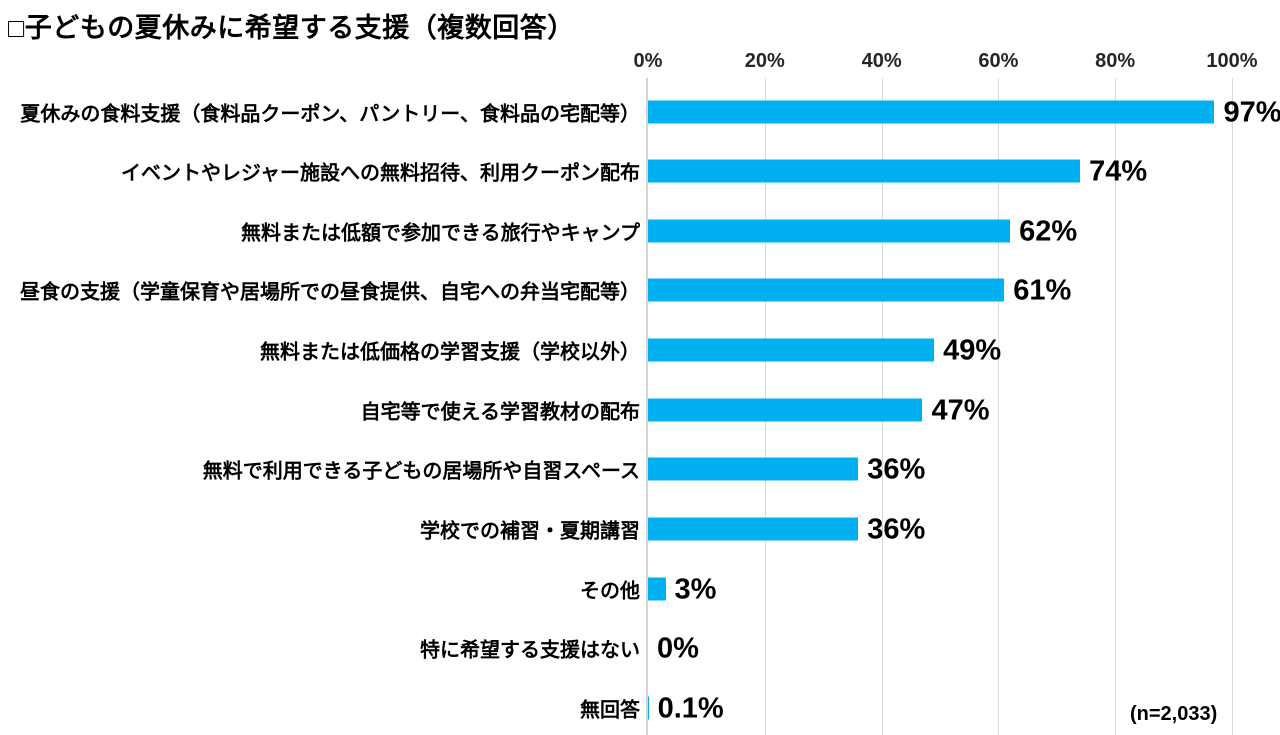 The width and height of the screenshot is (1280, 735). Describe the element at coordinates (530, 650) in the screenshot. I see `category-label: 特に希望する支援はない` at that location.